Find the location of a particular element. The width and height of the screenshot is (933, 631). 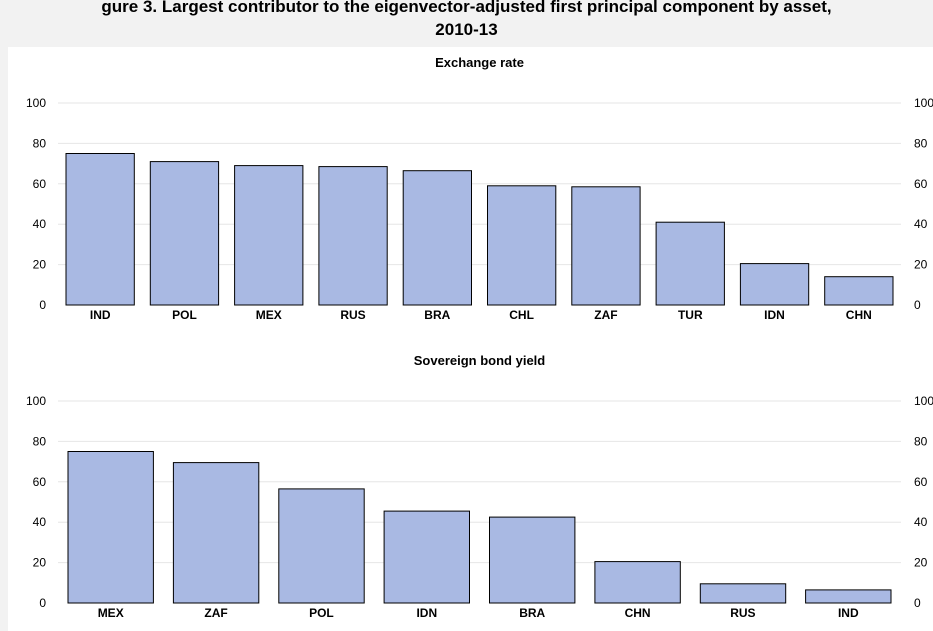

chart-title: Exchange rate is located at coordinates (479, 62).